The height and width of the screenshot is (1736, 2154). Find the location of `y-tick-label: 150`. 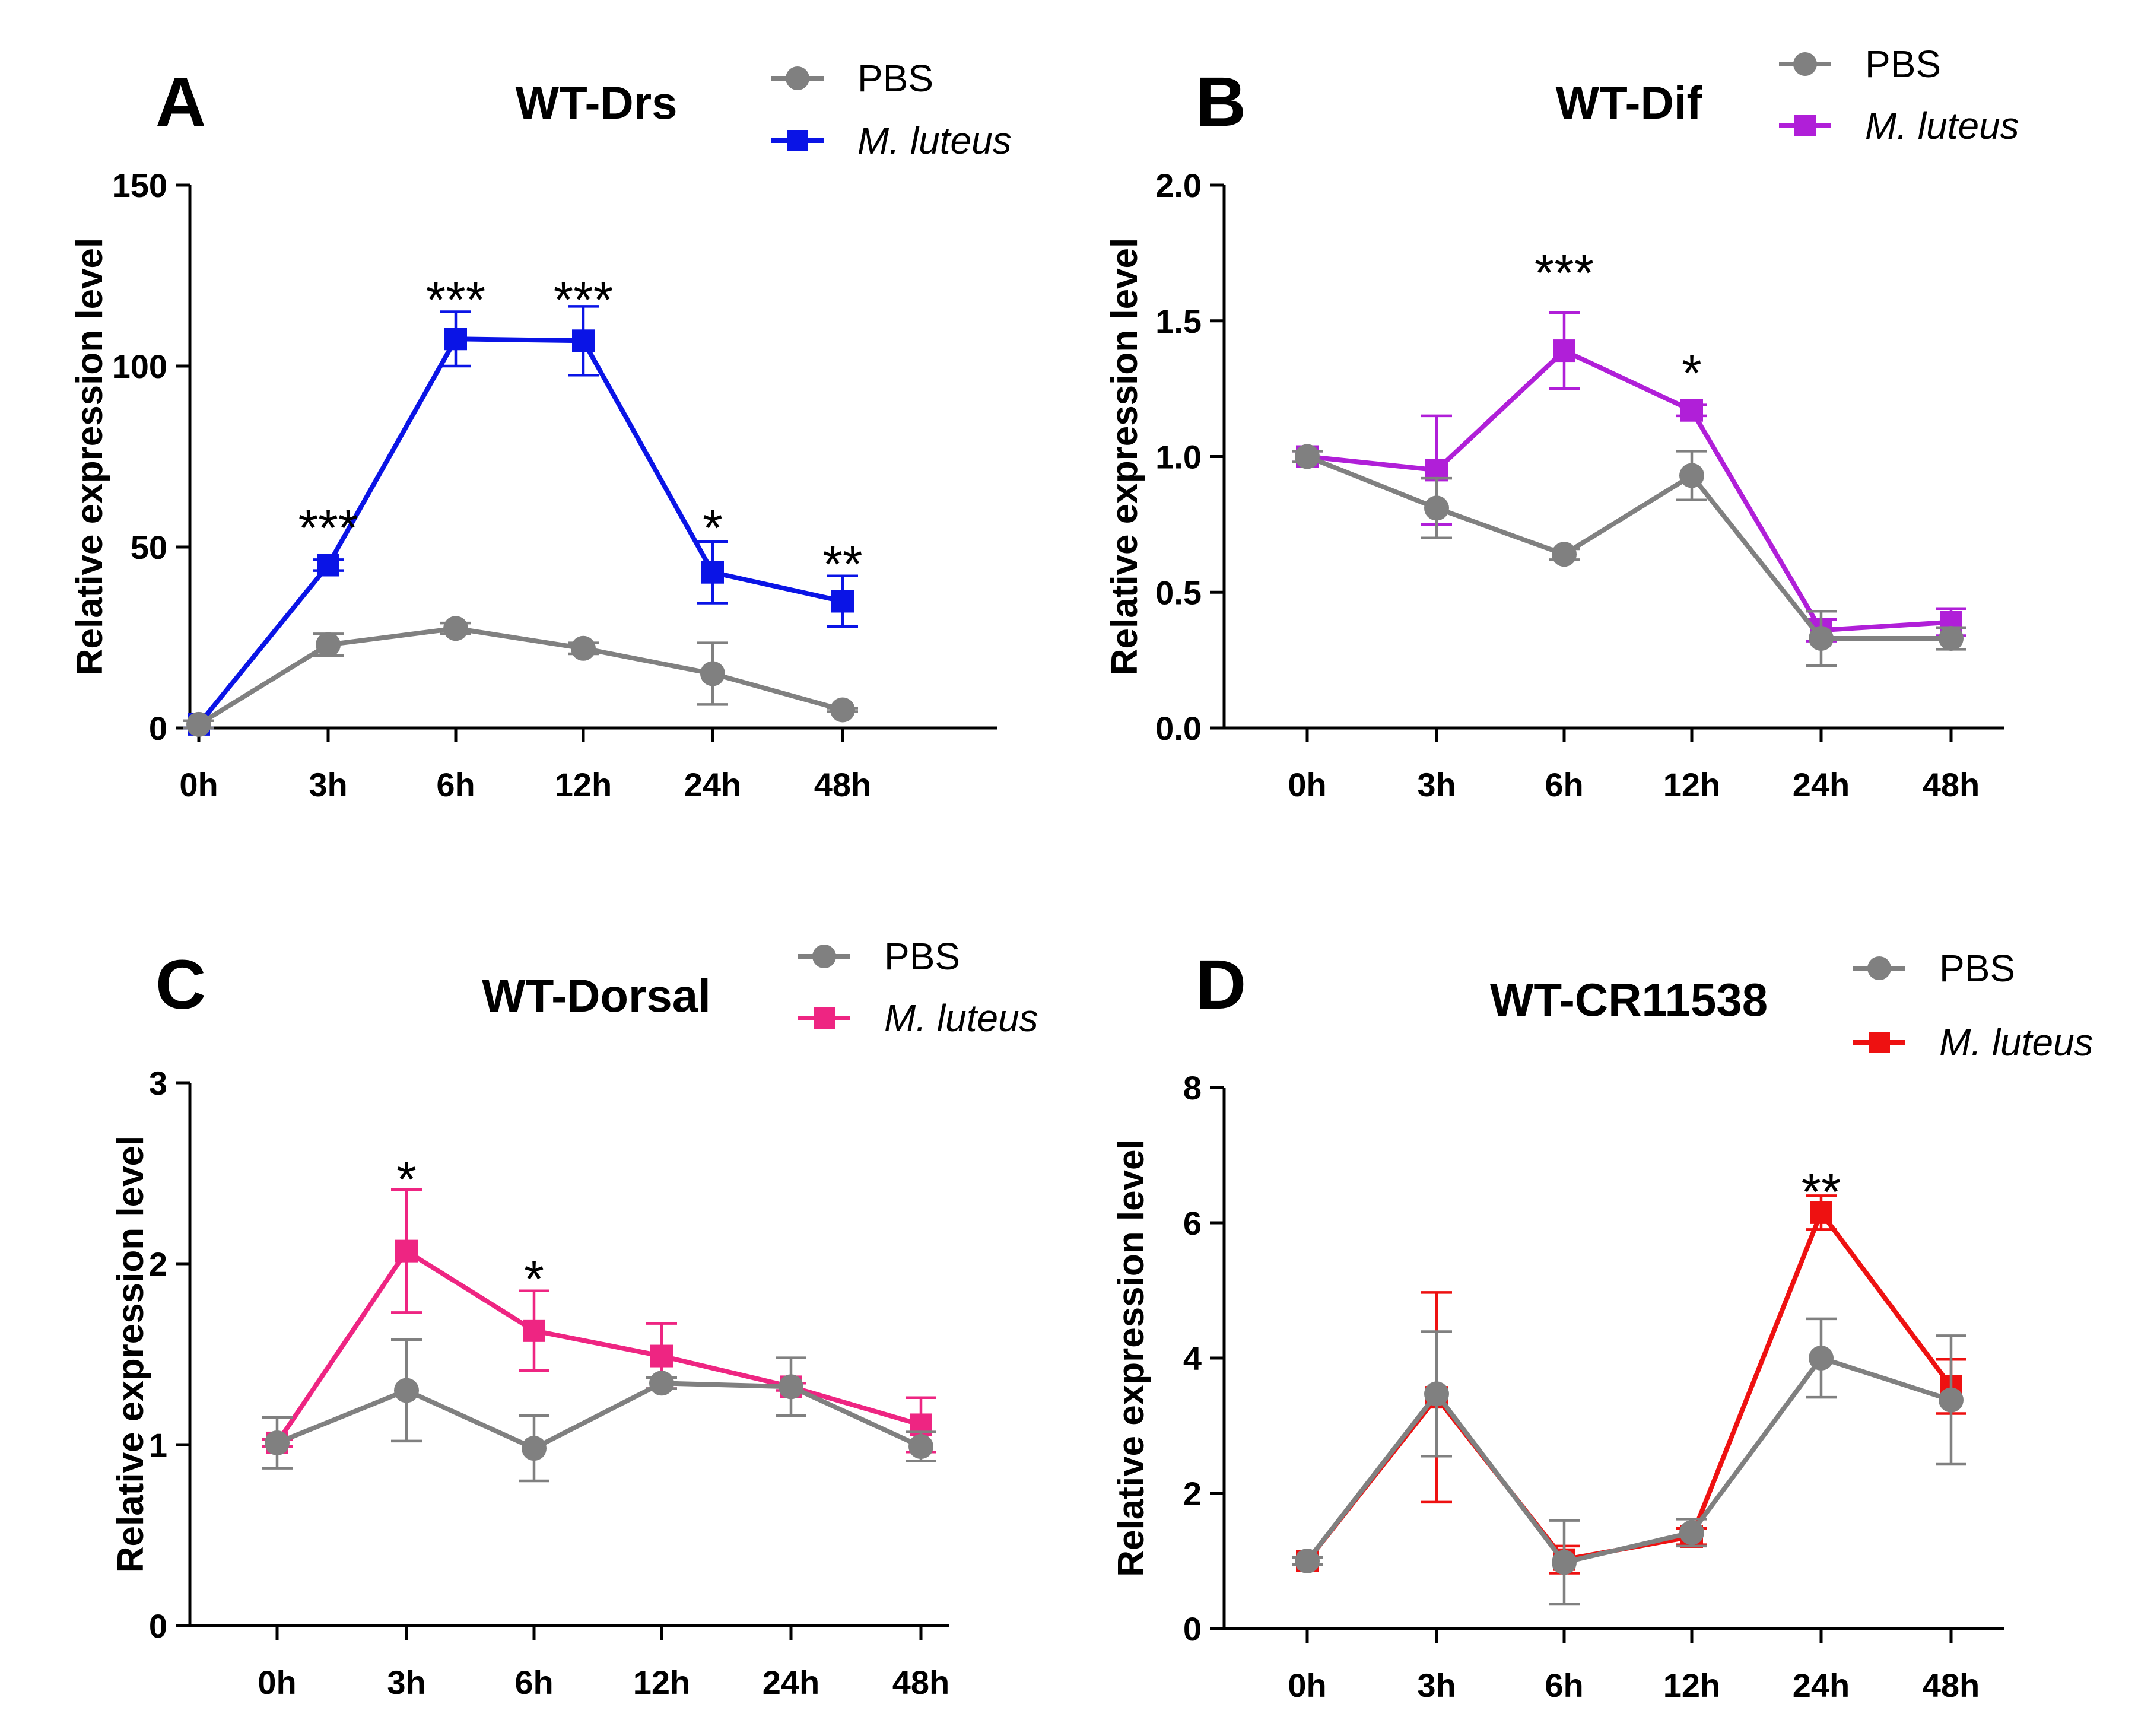

y-tick-label: 150 is located at coordinates (139, 185).